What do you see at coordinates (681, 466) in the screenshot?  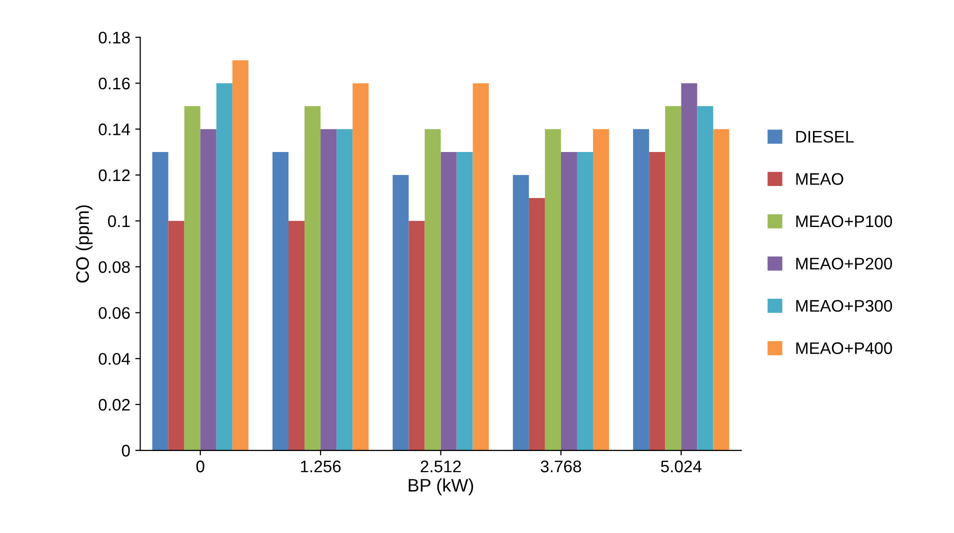 I see `x-tick-label: 5.024` at bounding box center [681, 466].